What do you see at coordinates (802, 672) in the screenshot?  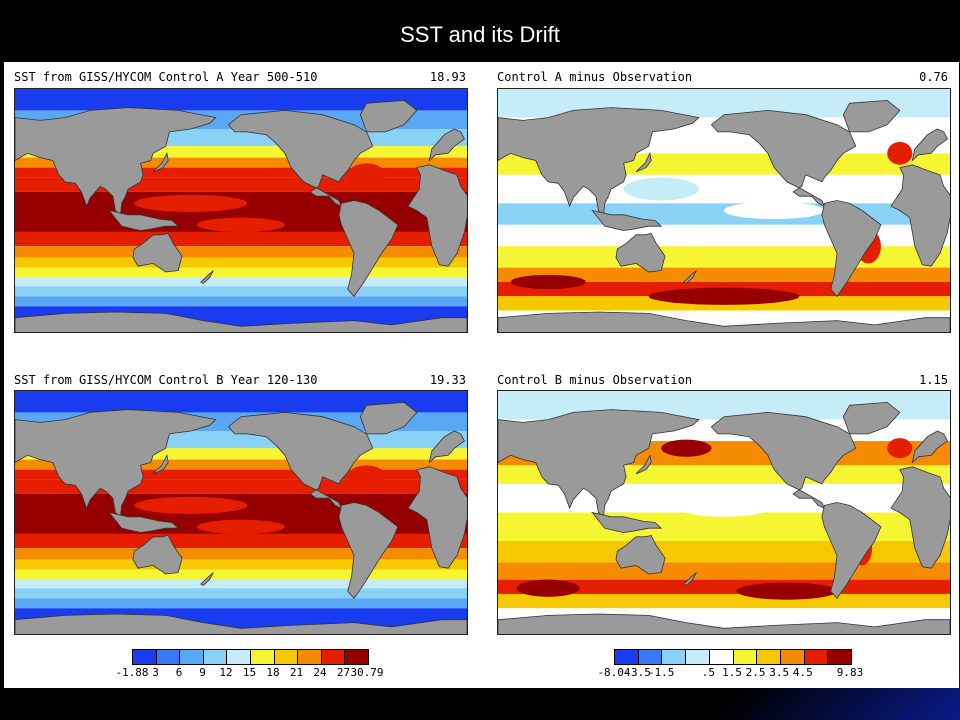 I see `colorbar-tick-label: 4.5` at bounding box center [802, 672].